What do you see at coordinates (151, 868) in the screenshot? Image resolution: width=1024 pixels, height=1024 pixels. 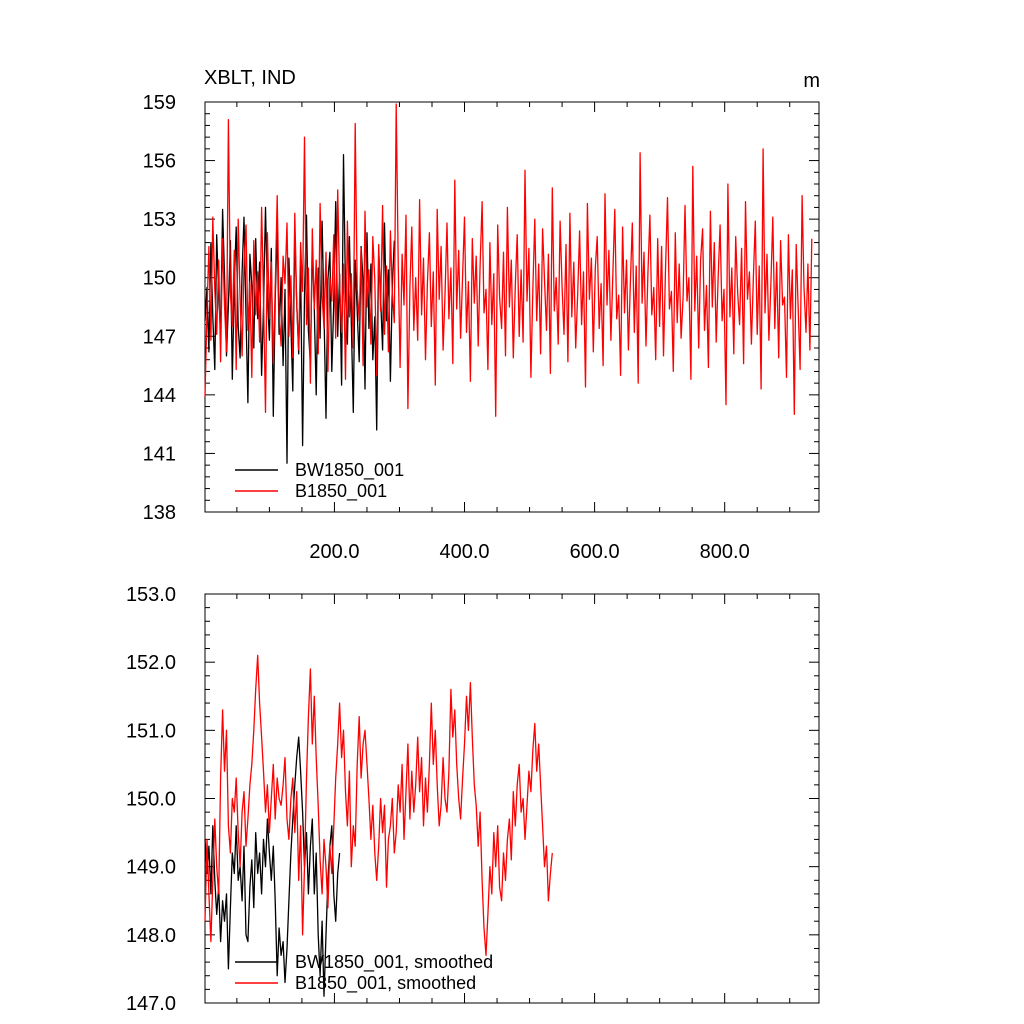 I see `y-tick-label: 149.0` at bounding box center [151, 868].